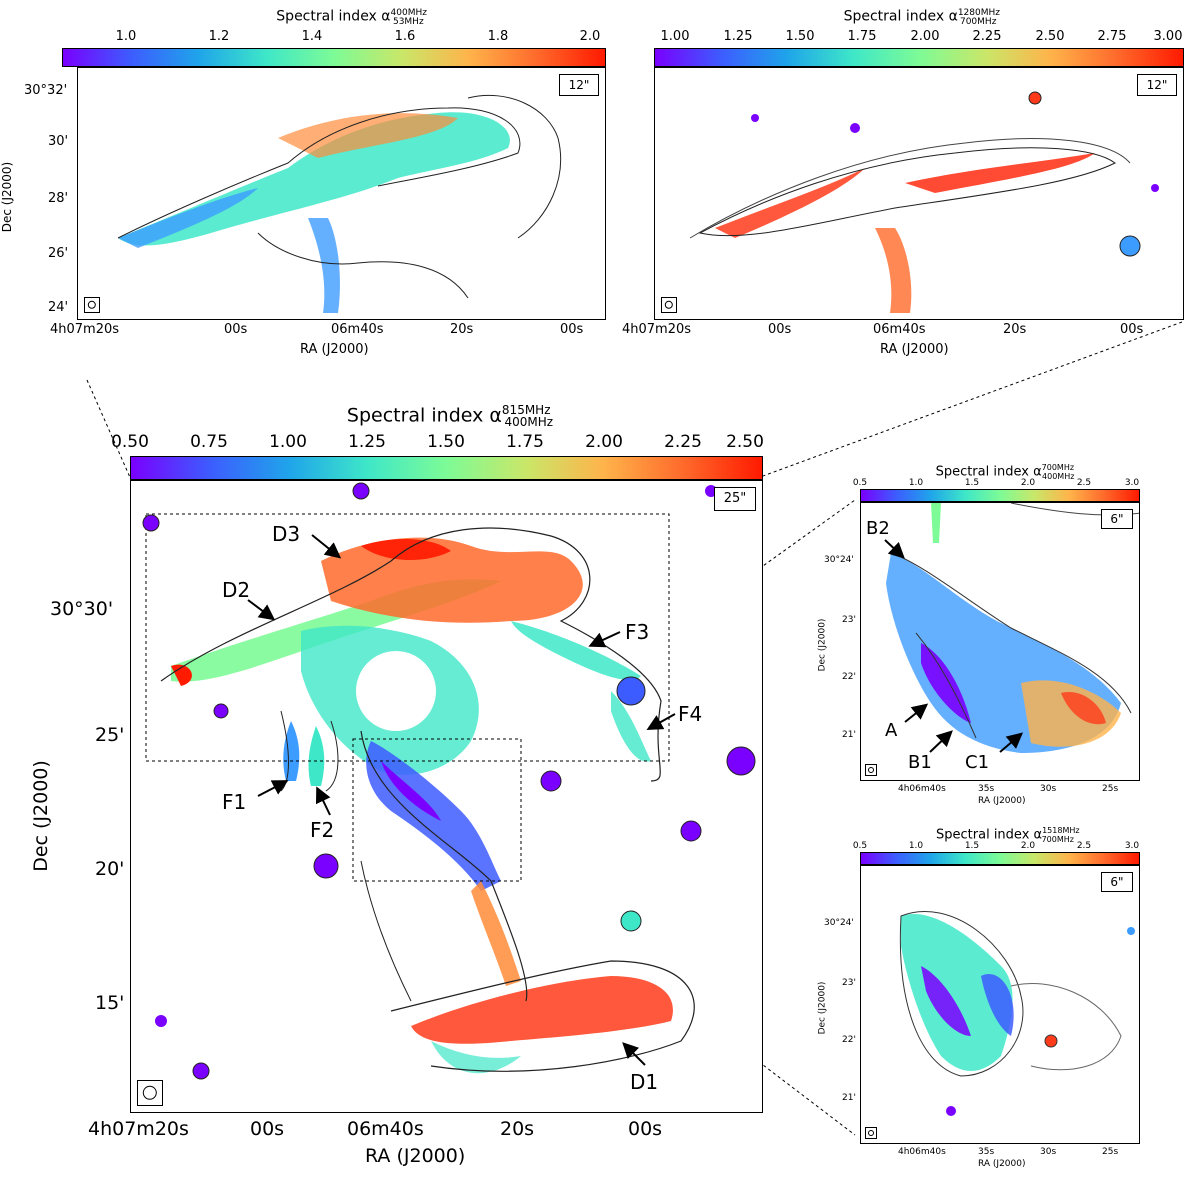 The height and width of the screenshot is (1179, 1200). Describe the element at coordinates (58, 307) in the screenshot. I see `dec-tick: 24'` at that location.